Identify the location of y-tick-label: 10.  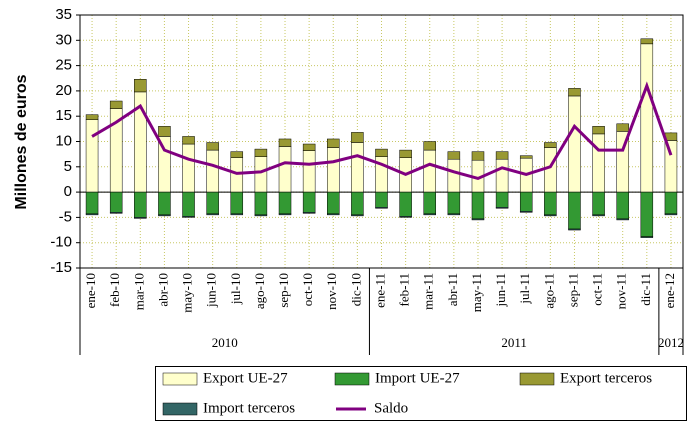
(63, 140).